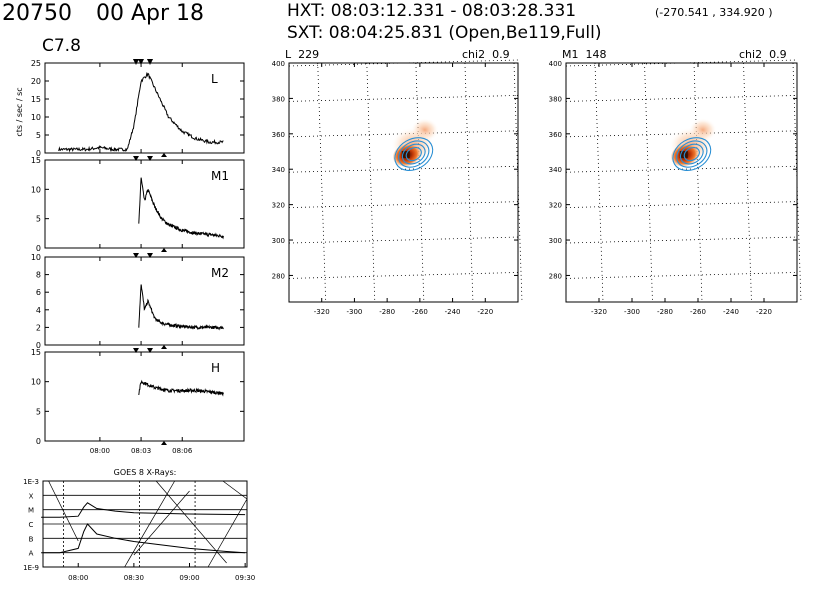 The image size is (816, 600). Describe the element at coordinates (141, 112) in the screenshot. I see `lightcurve-series-l` at that location.